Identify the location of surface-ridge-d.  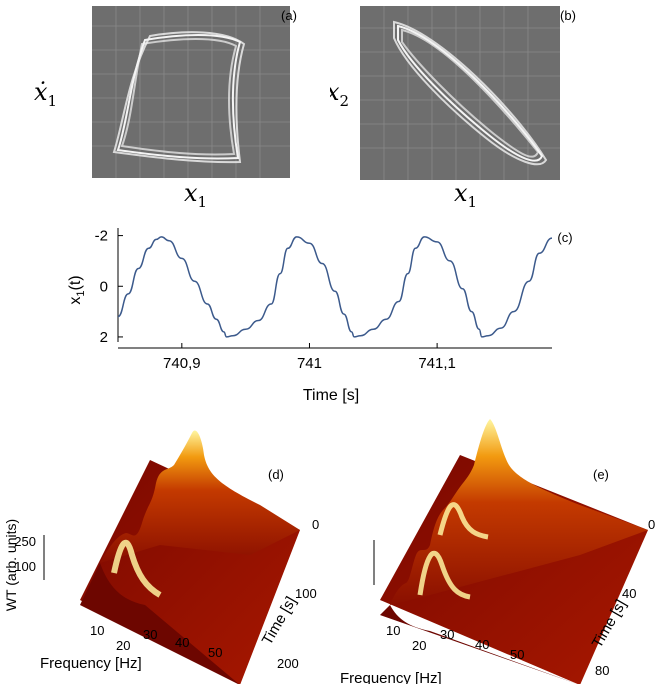
(200, 496).